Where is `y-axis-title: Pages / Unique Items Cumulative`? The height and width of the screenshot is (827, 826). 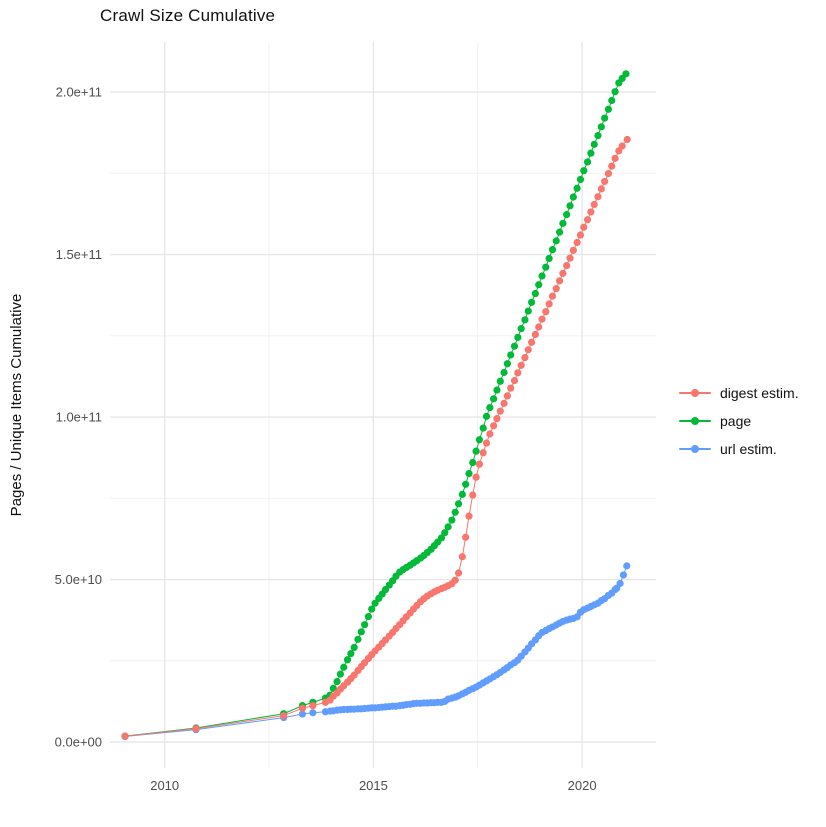
y-axis-title: Pages / Unique Items Cumulative is located at coordinates (16, 405).